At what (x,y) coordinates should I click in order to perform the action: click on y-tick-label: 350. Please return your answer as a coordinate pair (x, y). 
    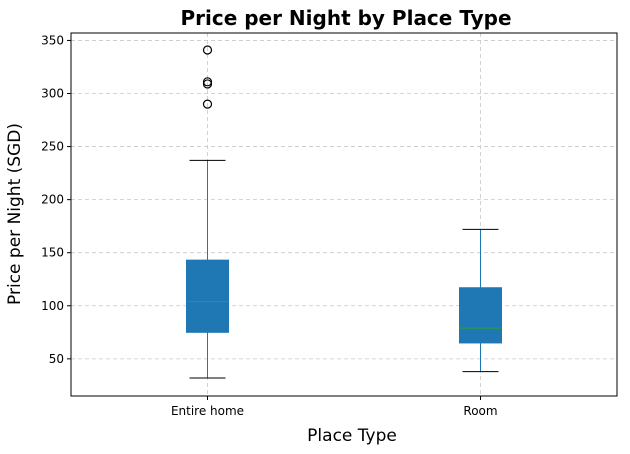
    Looking at the image, I should click on (52, 40).